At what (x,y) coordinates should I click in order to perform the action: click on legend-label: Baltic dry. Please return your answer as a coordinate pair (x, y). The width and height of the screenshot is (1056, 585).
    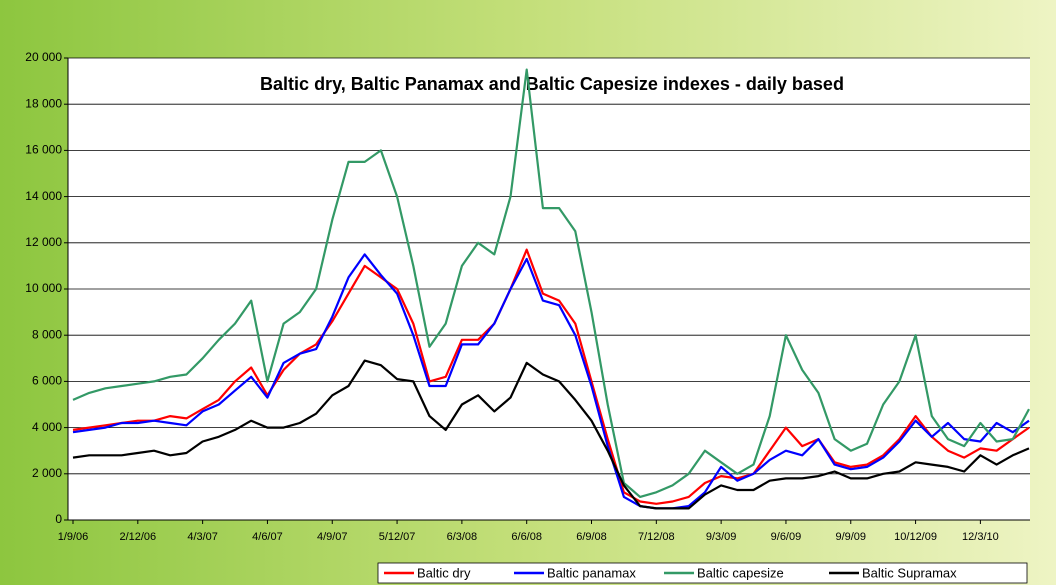
    Looking at the image, I should click on (444, 572).